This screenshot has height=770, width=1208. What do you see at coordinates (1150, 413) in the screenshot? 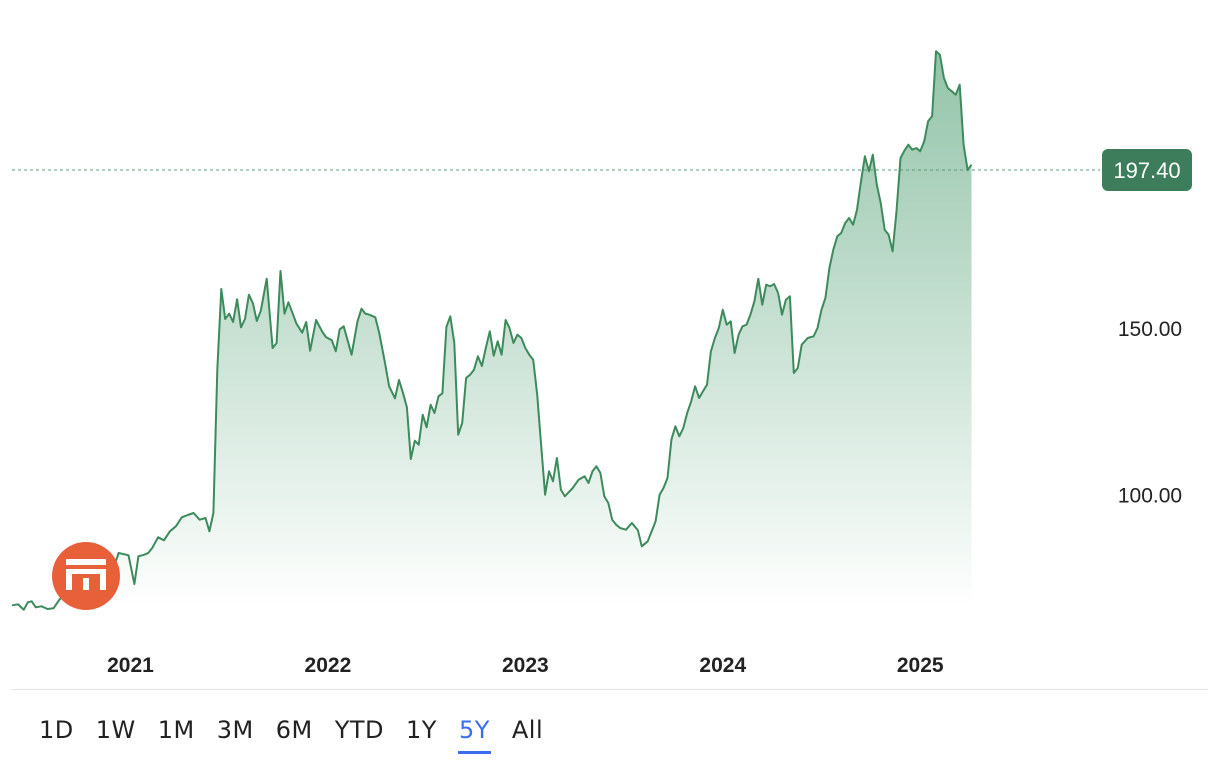
I see `y-axis: 150.00 100.00` at bounding box center [1150, 413].